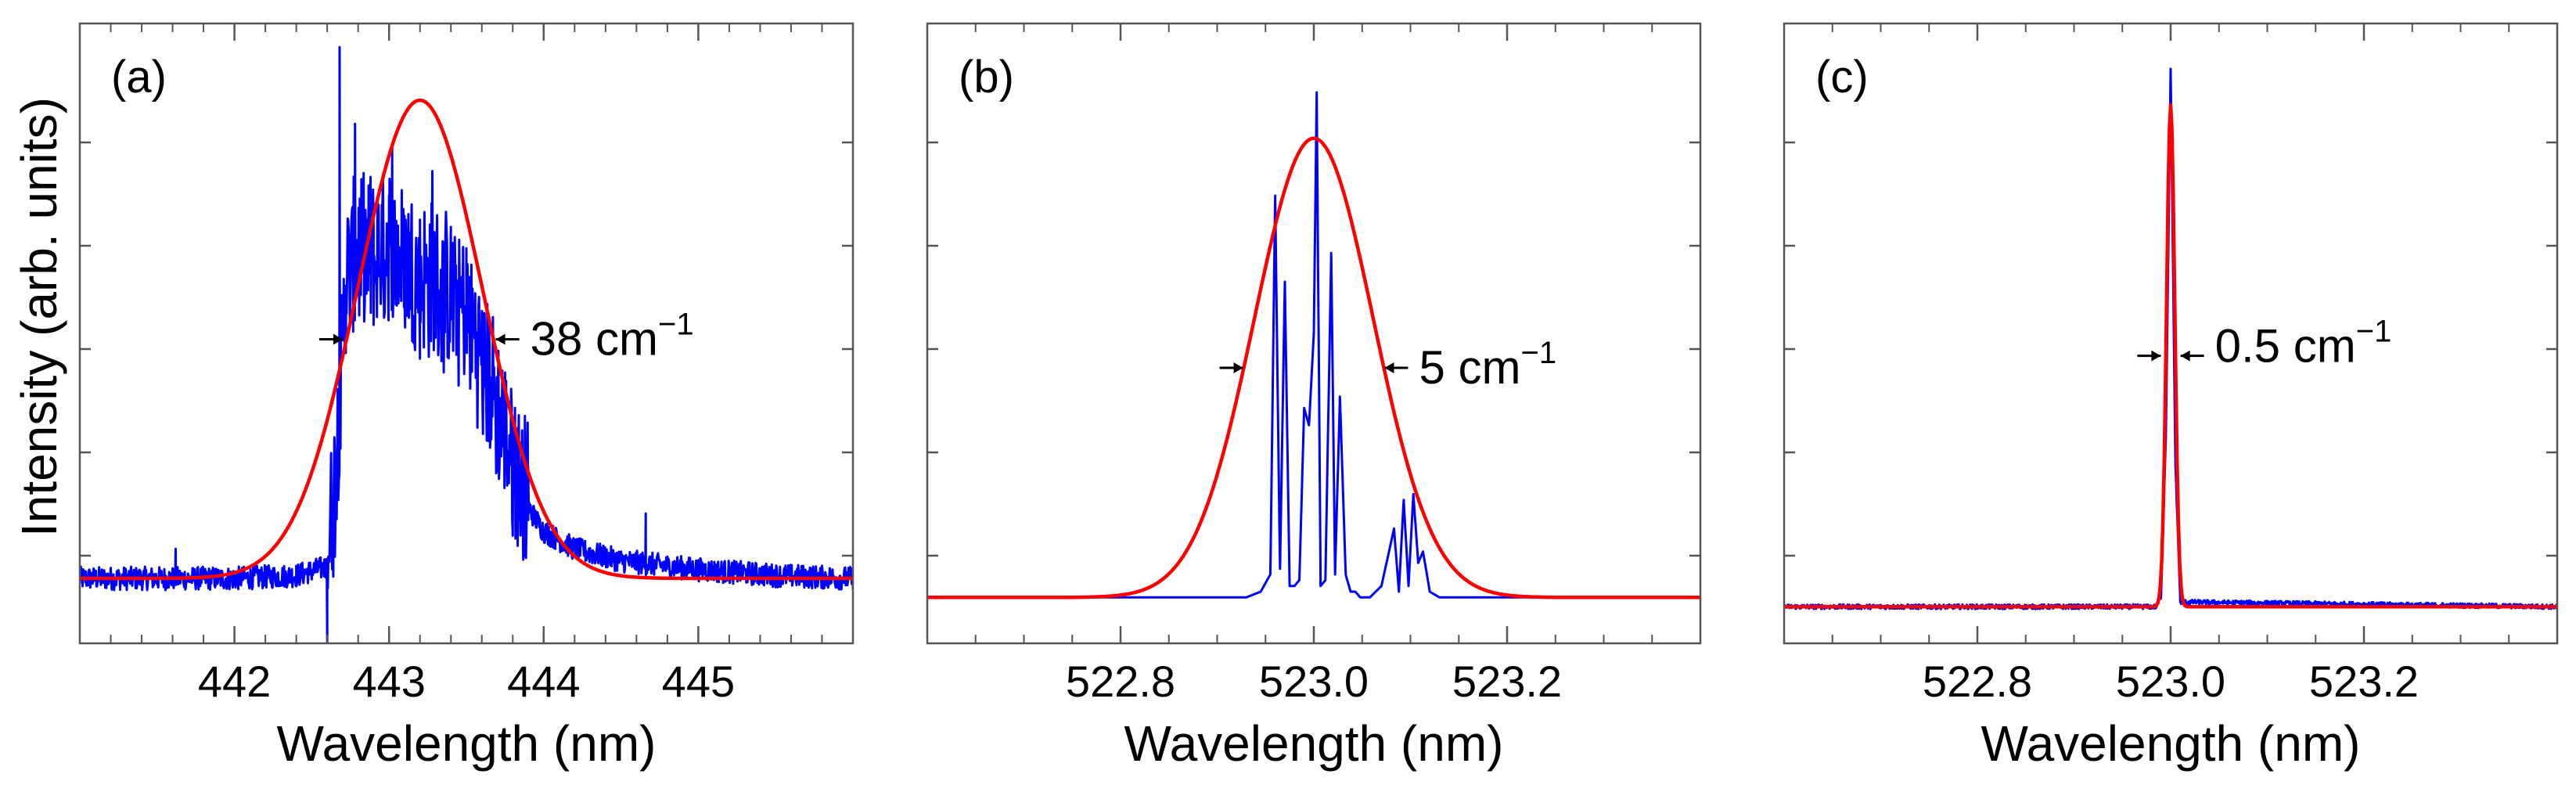 The image size is (2576, 803). What do you see at coordinates (139, 78) in the screenshot?
I see `panel-label: (a)` at bounding box center [139, 78].